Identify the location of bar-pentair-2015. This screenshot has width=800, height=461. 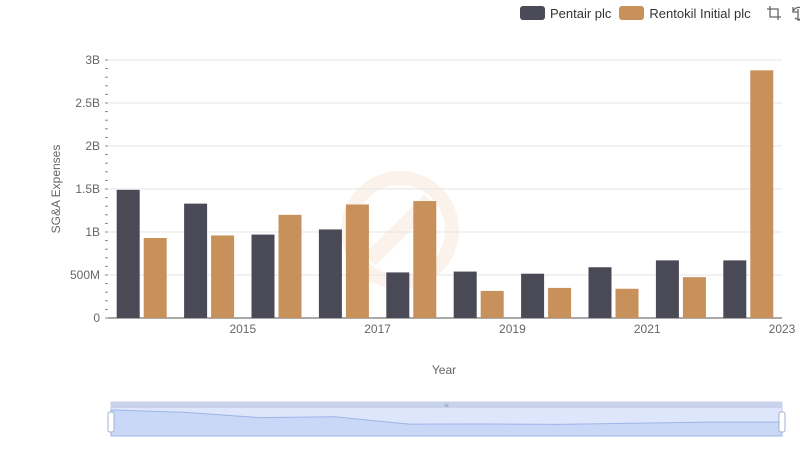
(196, 260).